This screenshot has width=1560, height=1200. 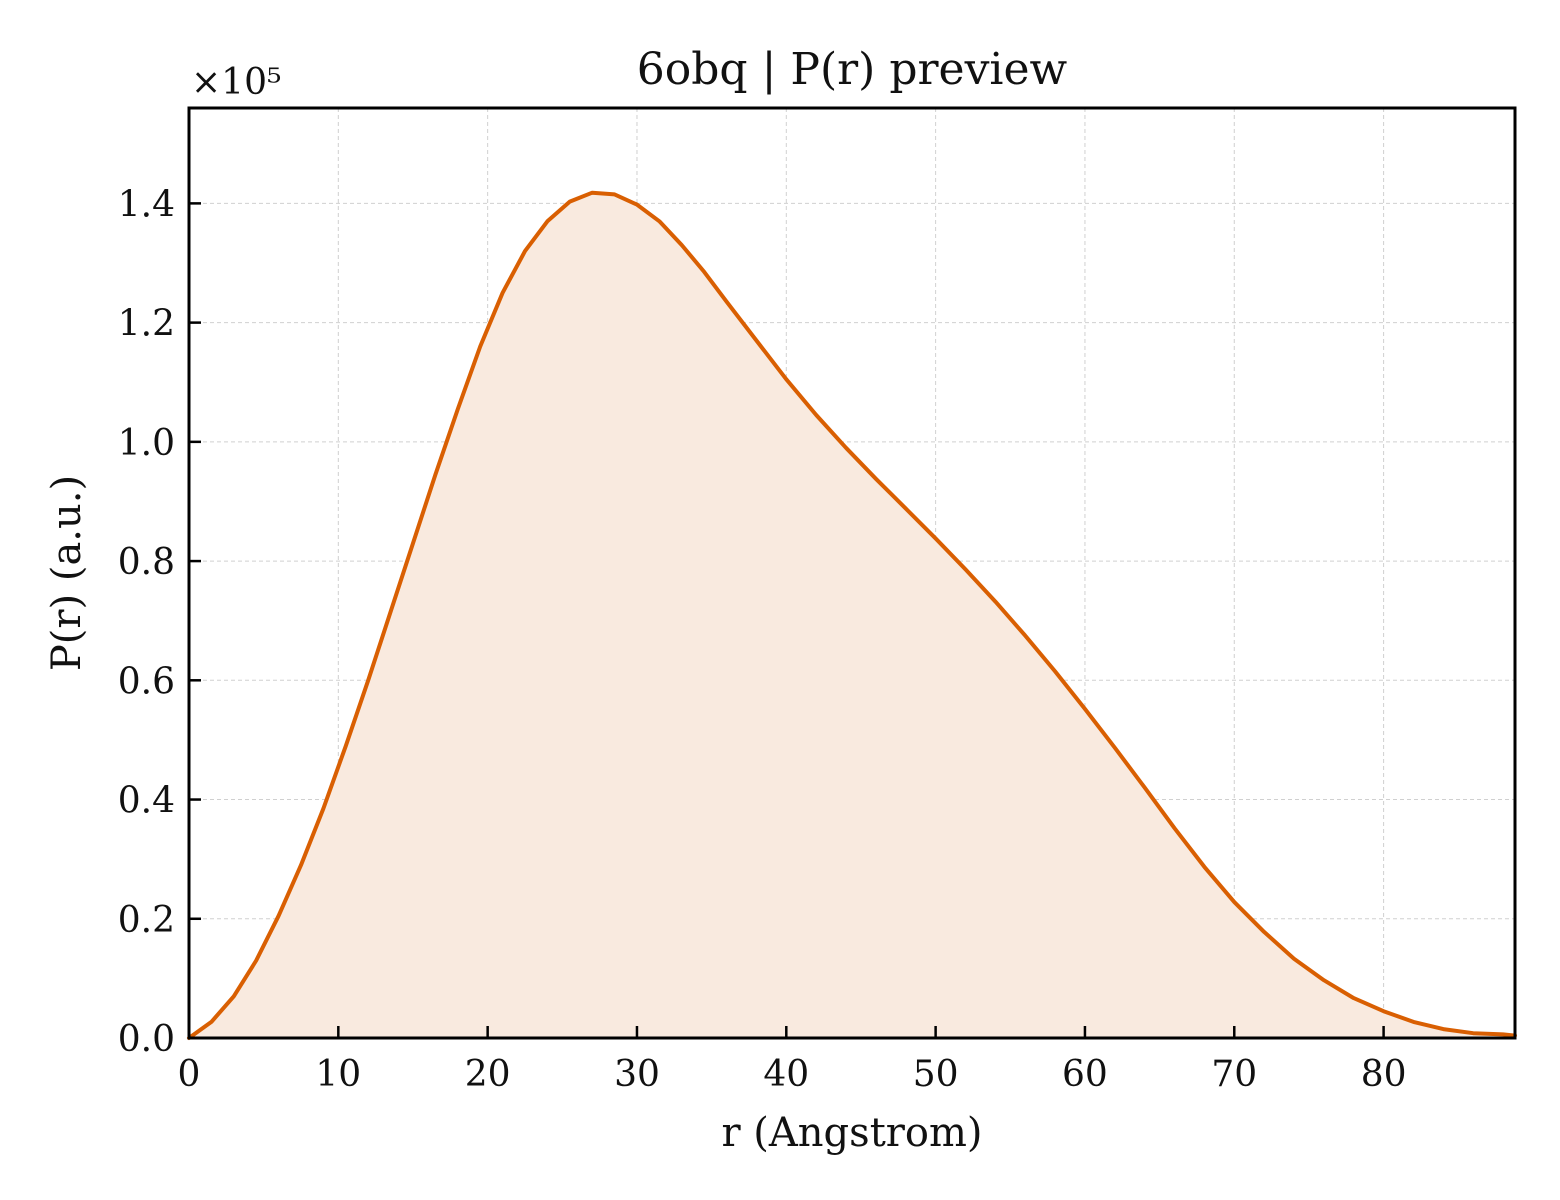 I want to click on x-tick-label: 0, so click(x=189, y=1074).